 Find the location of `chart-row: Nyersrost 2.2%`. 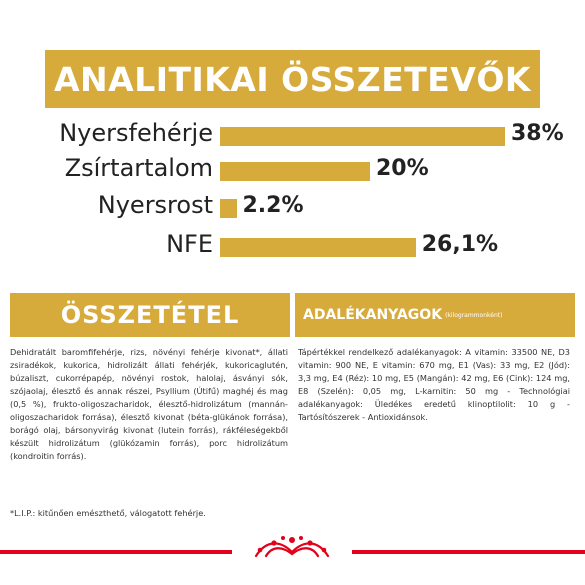

chart-row: Nyersrost 2.2% is located at coordinates (292, 205).